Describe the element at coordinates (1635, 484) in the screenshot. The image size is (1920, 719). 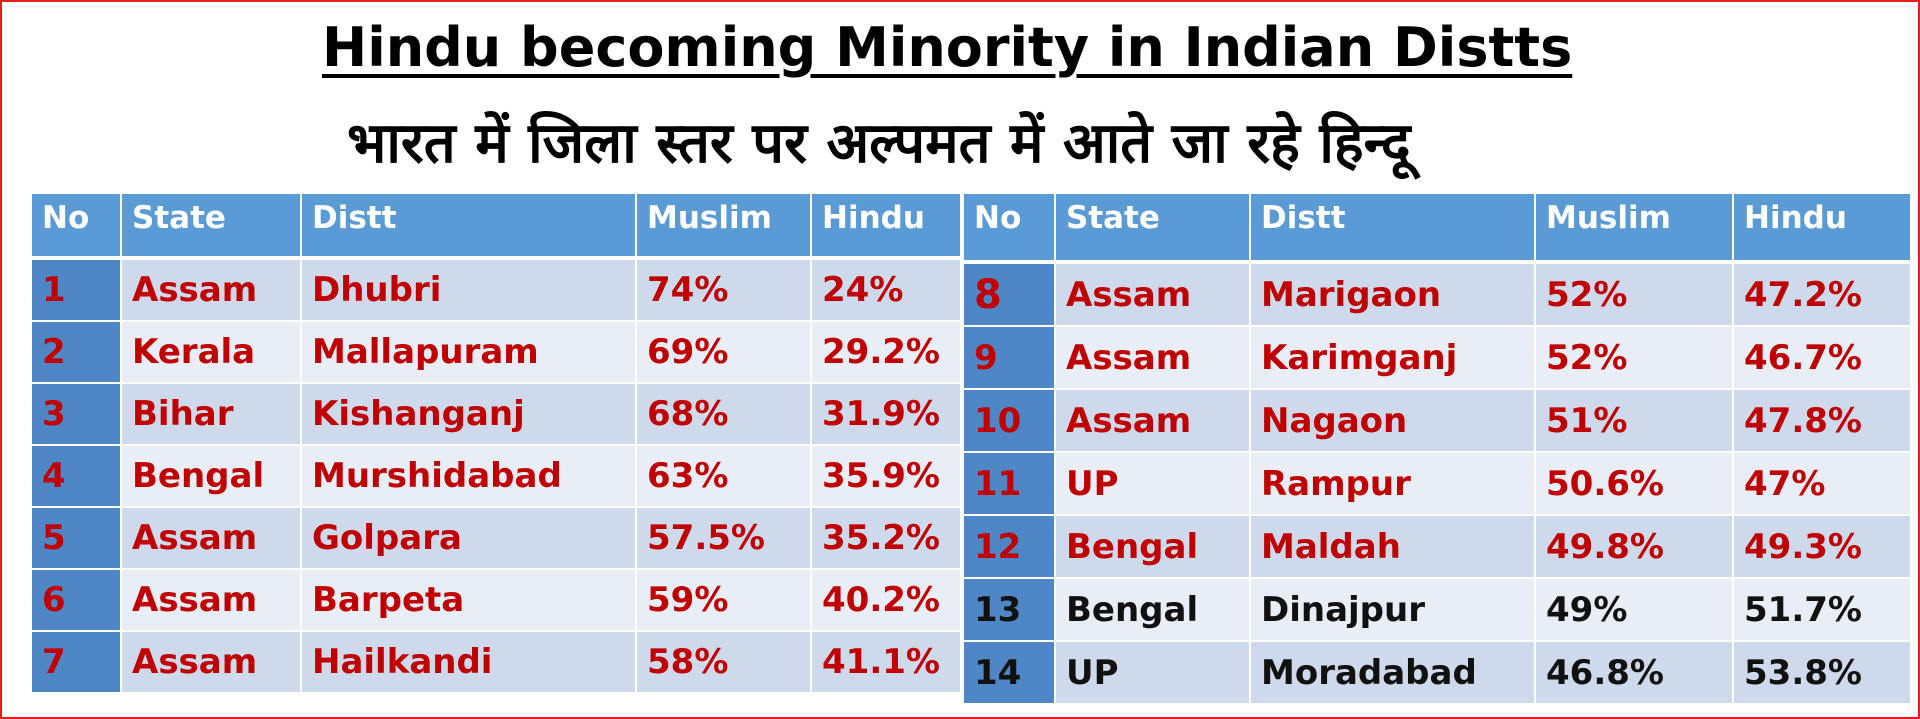
I see `muslim-cell: 50.6%` at that location.